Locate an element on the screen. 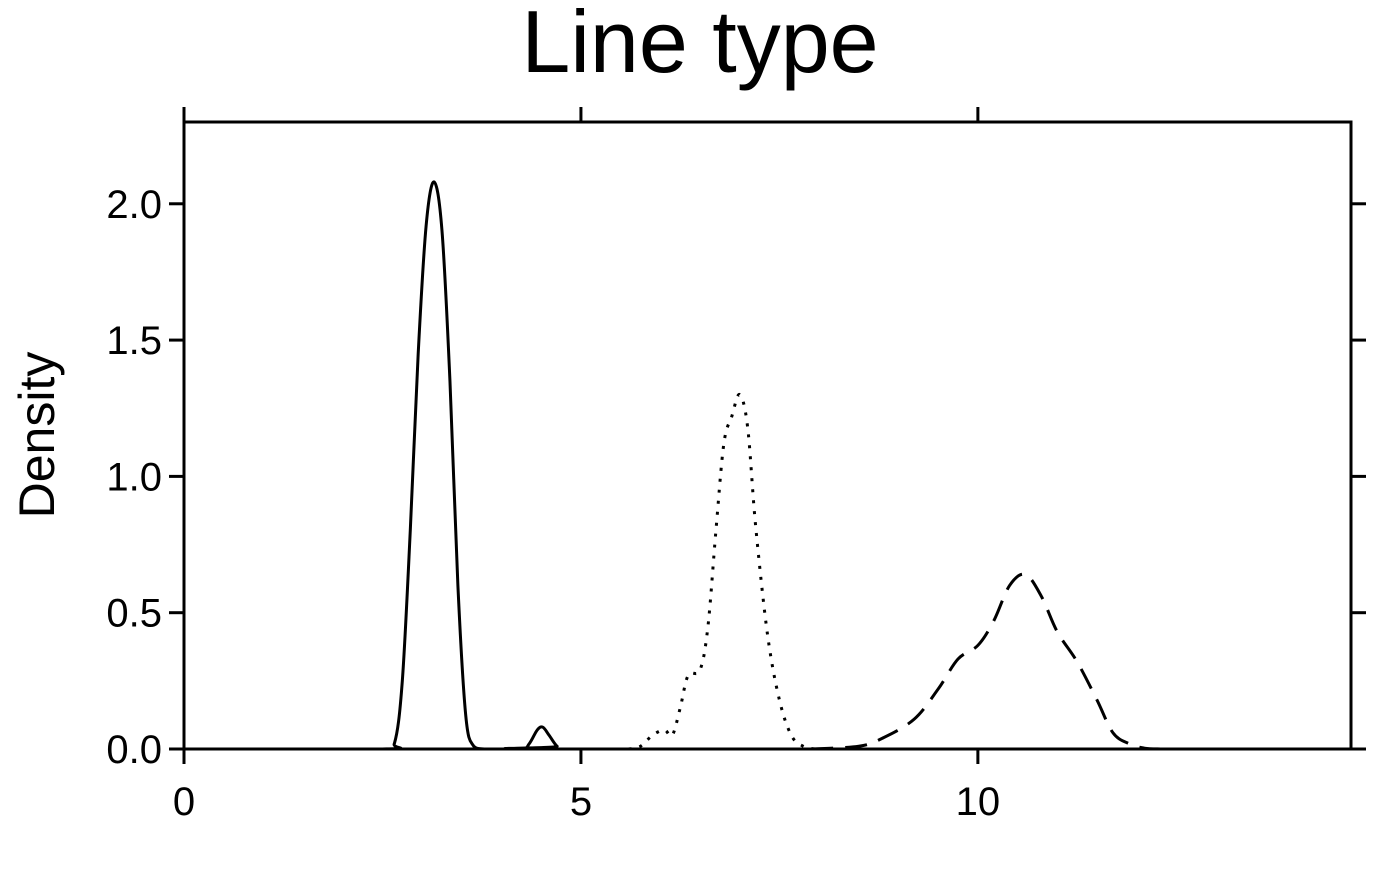 The width and height of the screenshot is (1400, 871). density-curve-dotted is located at coordinates (722, 572).